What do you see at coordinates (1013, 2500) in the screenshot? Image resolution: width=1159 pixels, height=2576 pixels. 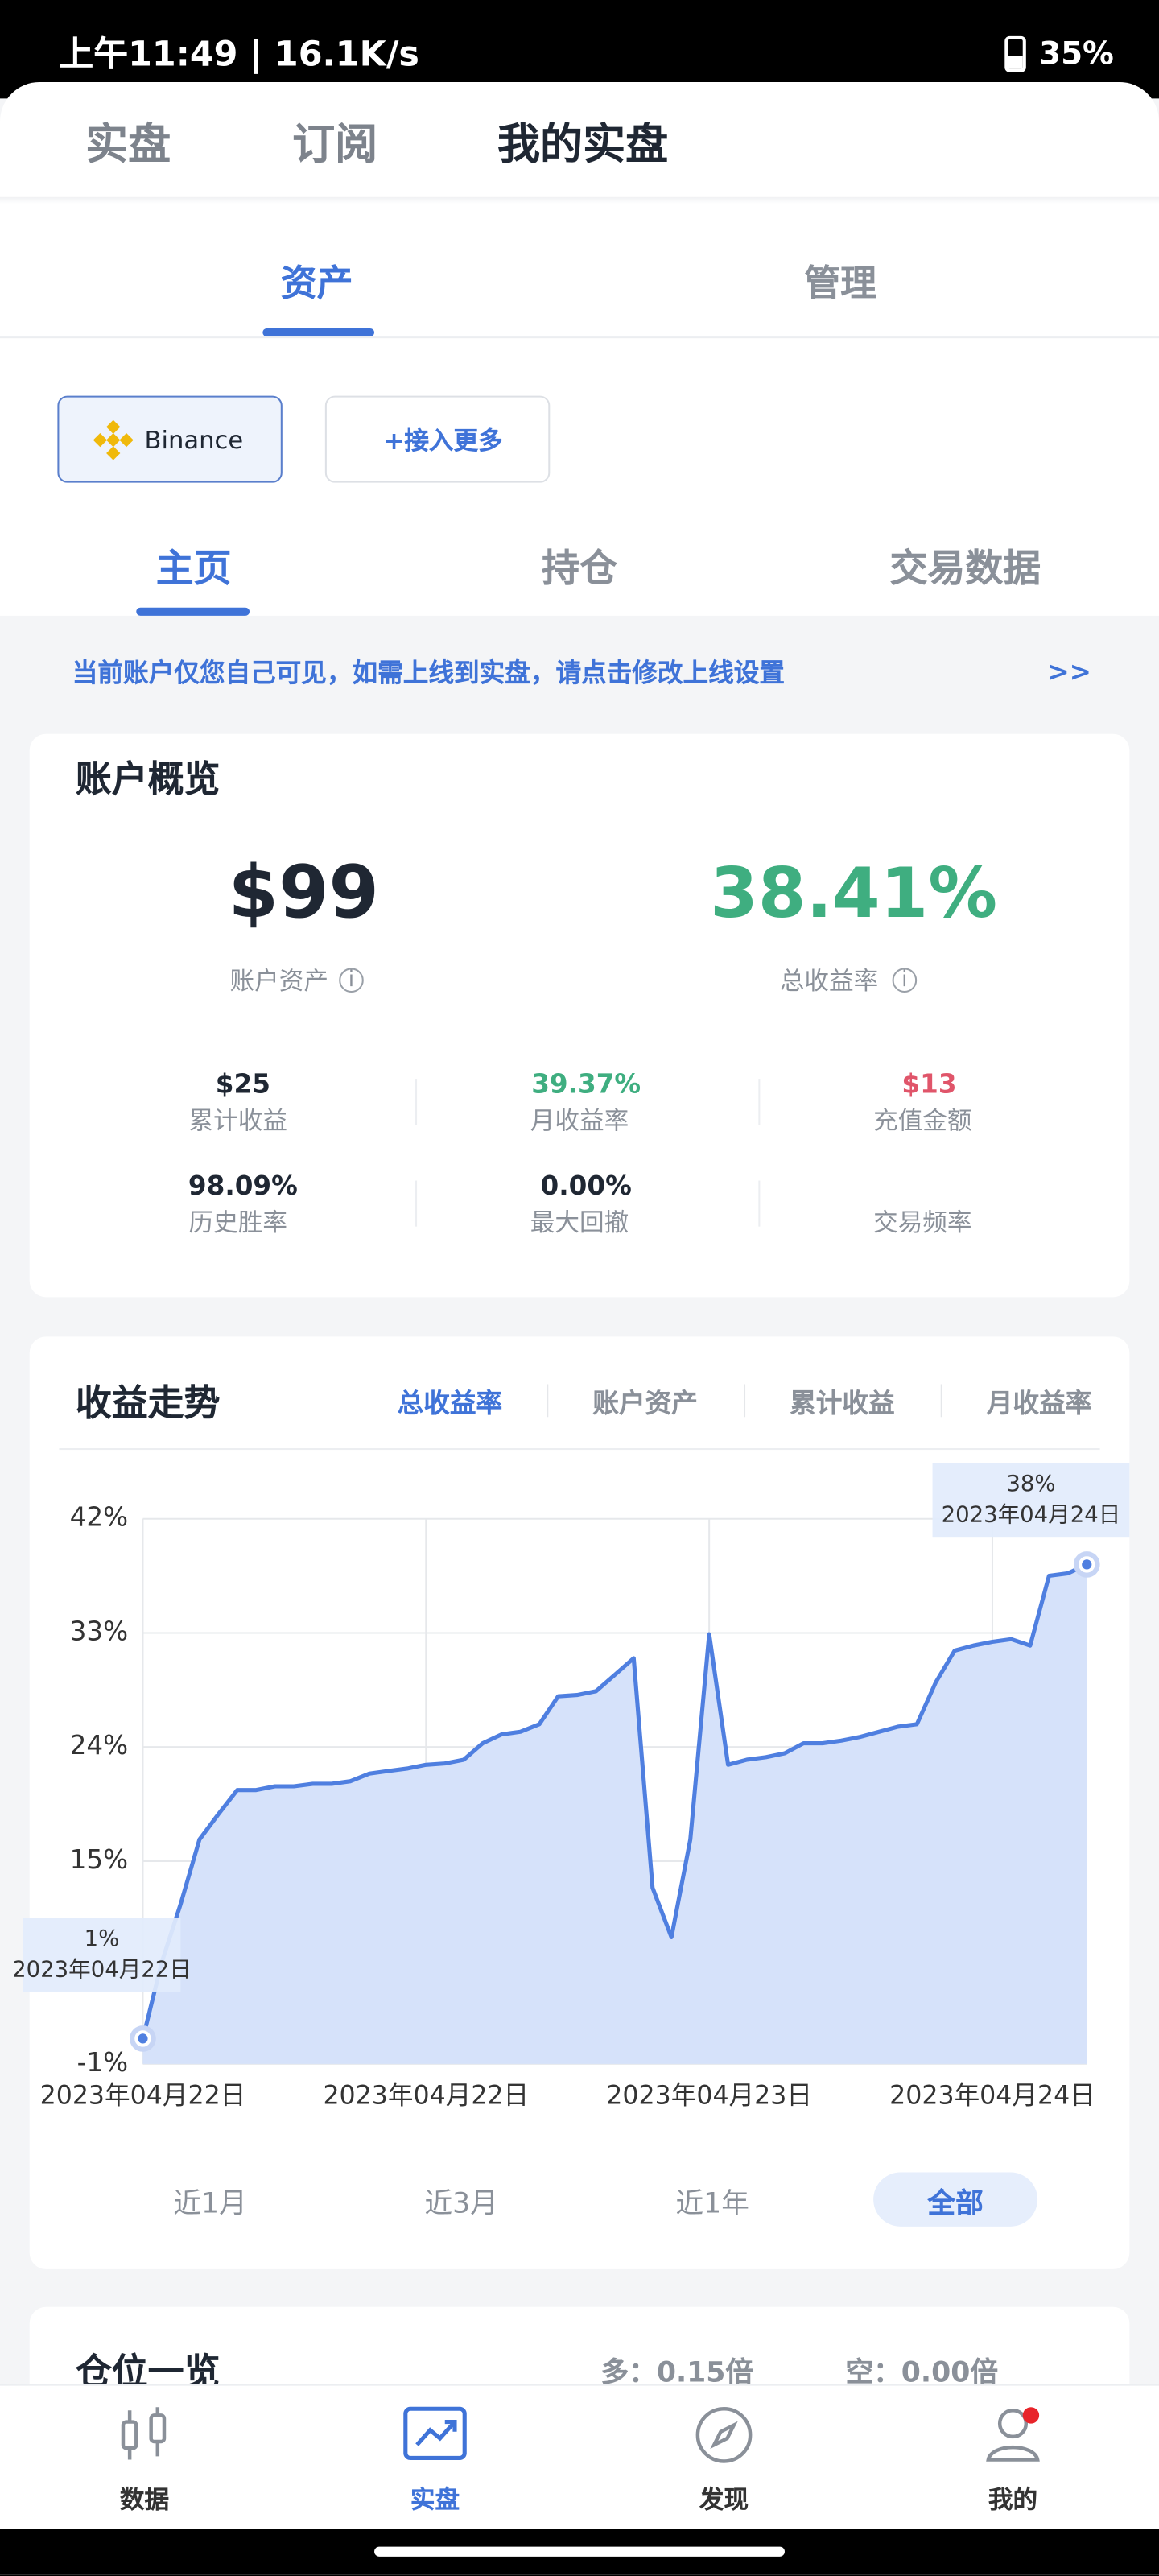 I see `nav-label: 我的` at bounding box center [1013, 2500].